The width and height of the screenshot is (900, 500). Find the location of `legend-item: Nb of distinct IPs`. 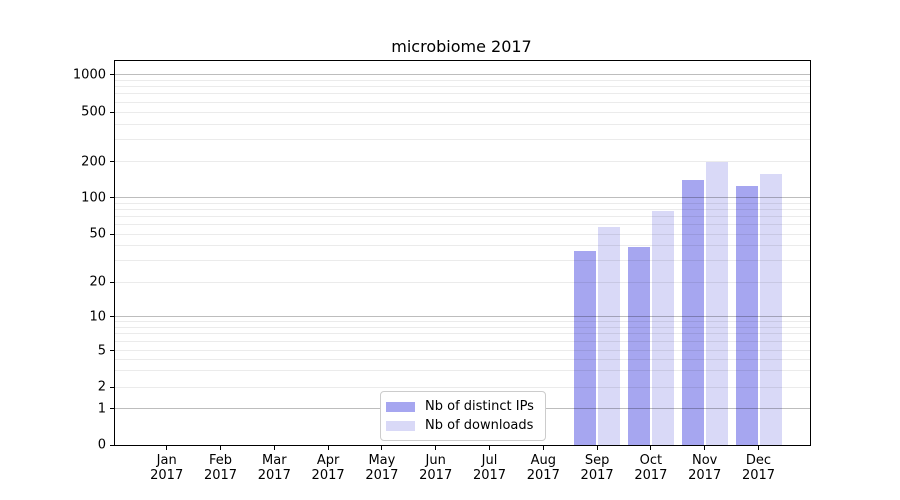

legend-item: Nb of distinct IPs is located at coordinates (460, 406).